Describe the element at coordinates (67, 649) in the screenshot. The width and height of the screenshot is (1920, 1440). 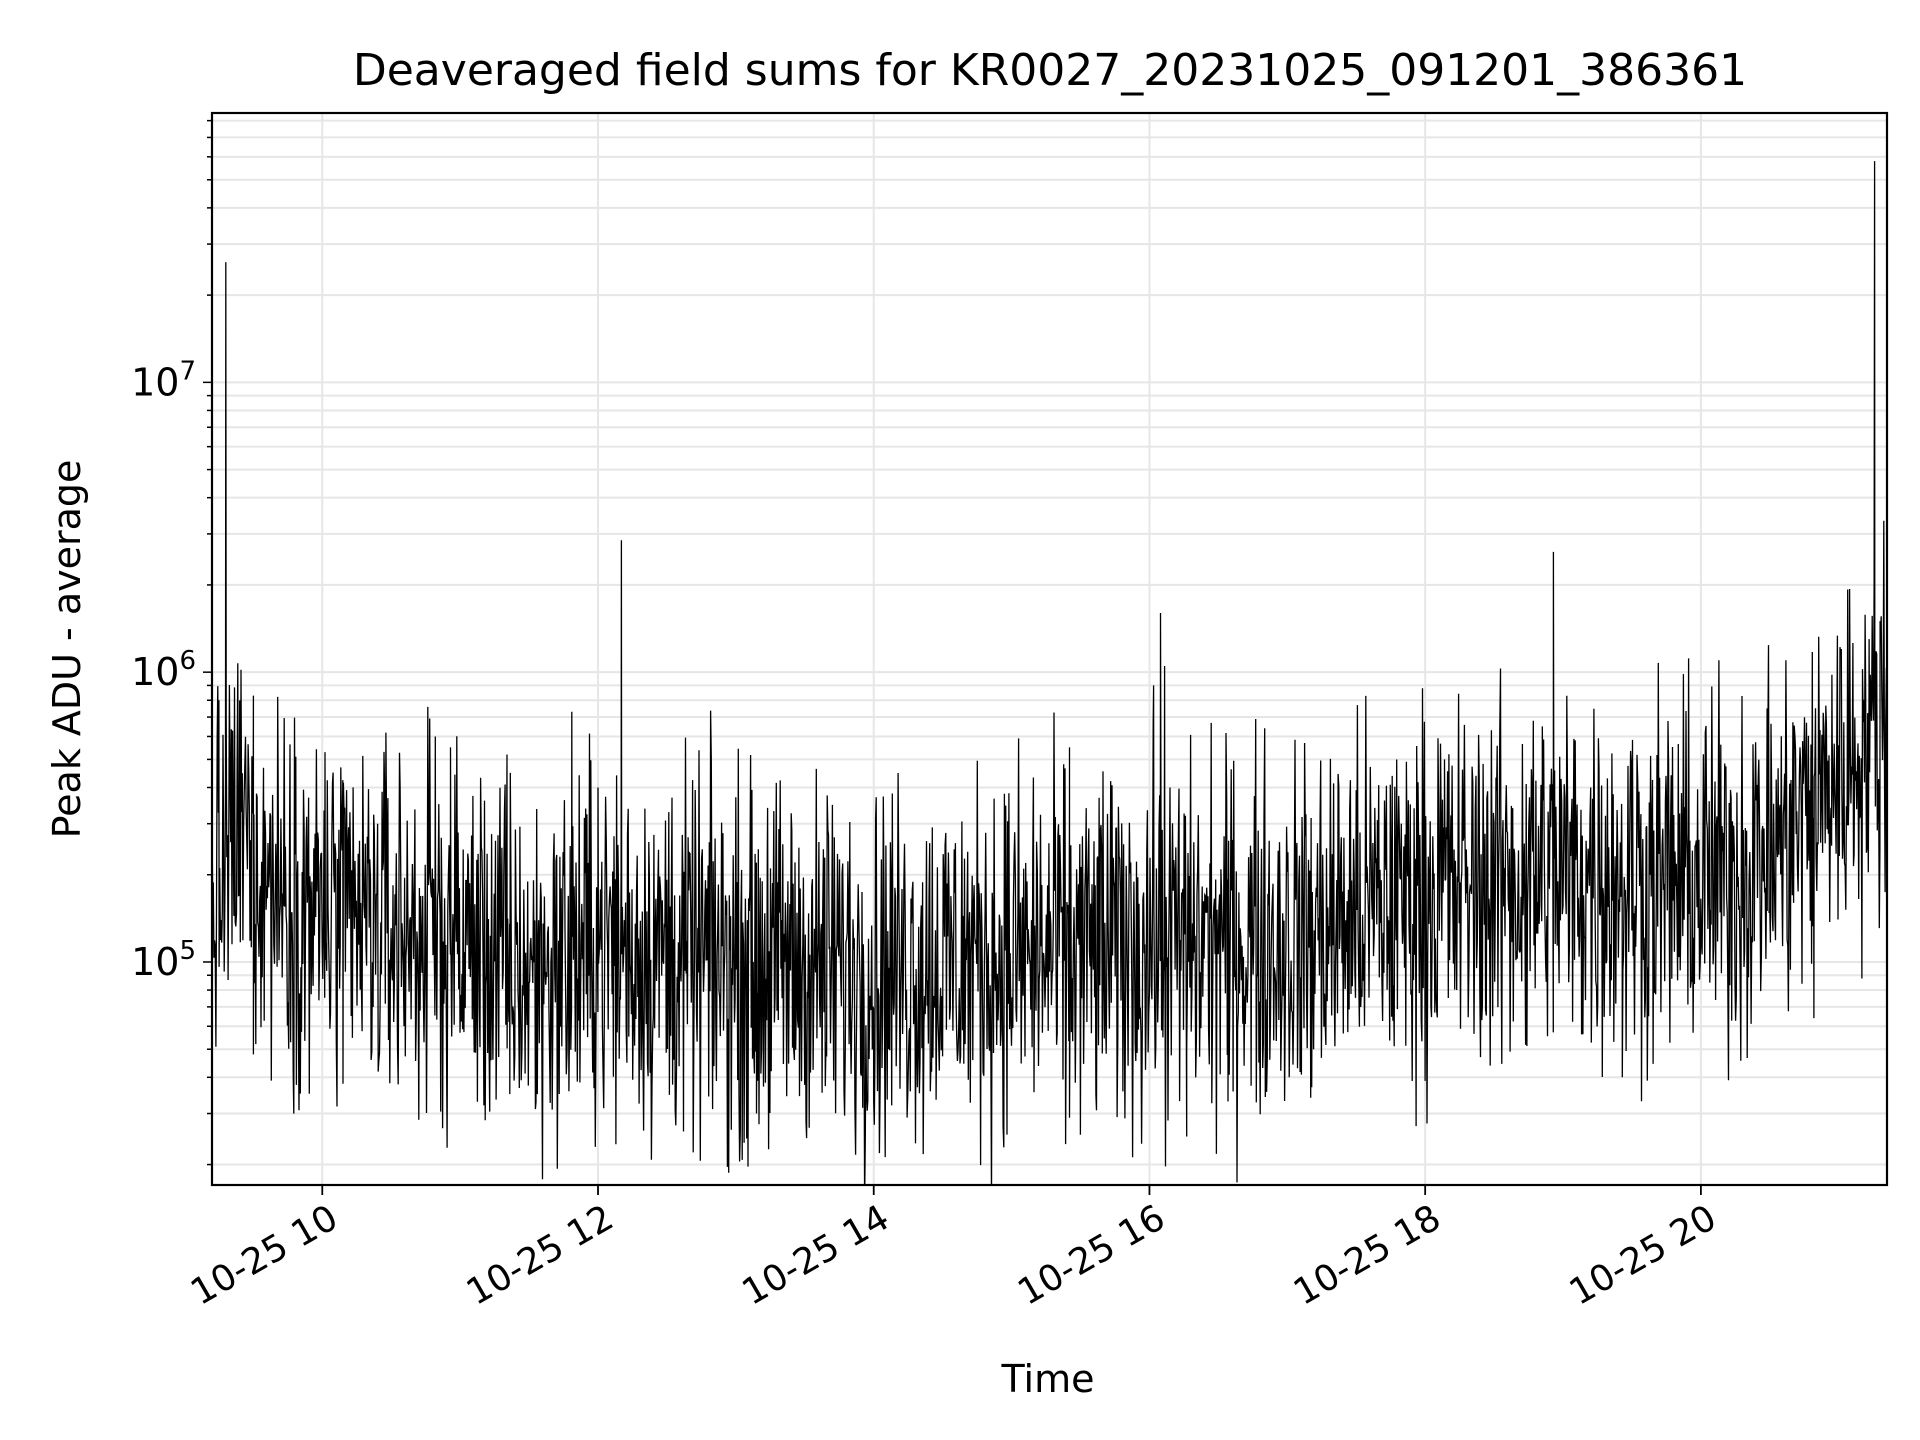
I see `y-axis-label: Peak ADU - average` at that location.